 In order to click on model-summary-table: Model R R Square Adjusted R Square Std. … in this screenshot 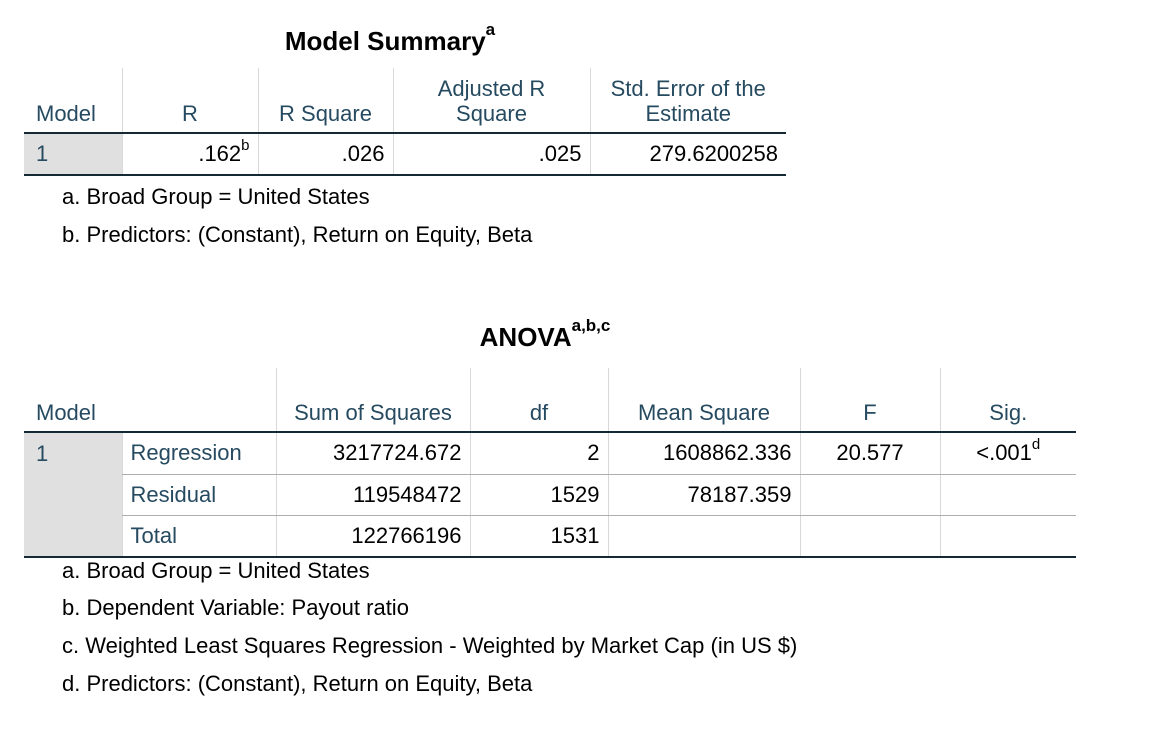, I will do `click(405, 122)`.